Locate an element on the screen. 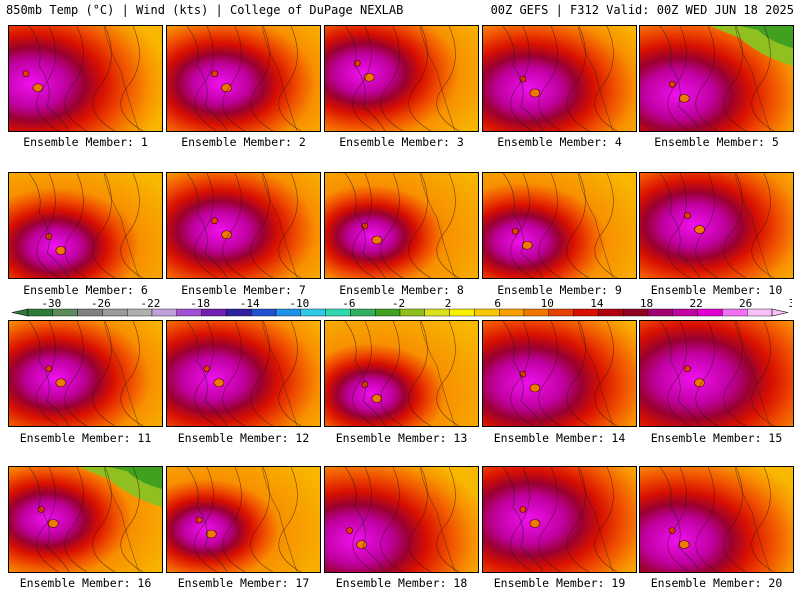  ensemble-member-label: Ensemble Member: 10 is located at coordinates (716, 290).